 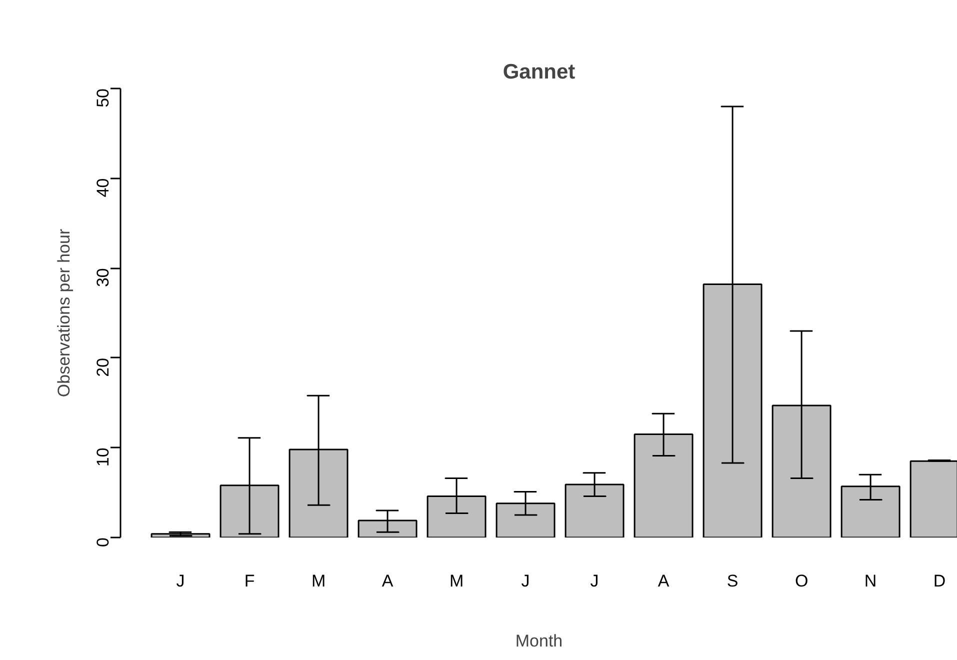 What do you see at coordinates (870, 581) in the screenshot?
I see `x-tick-label: N` at bounding box center [870, 581].